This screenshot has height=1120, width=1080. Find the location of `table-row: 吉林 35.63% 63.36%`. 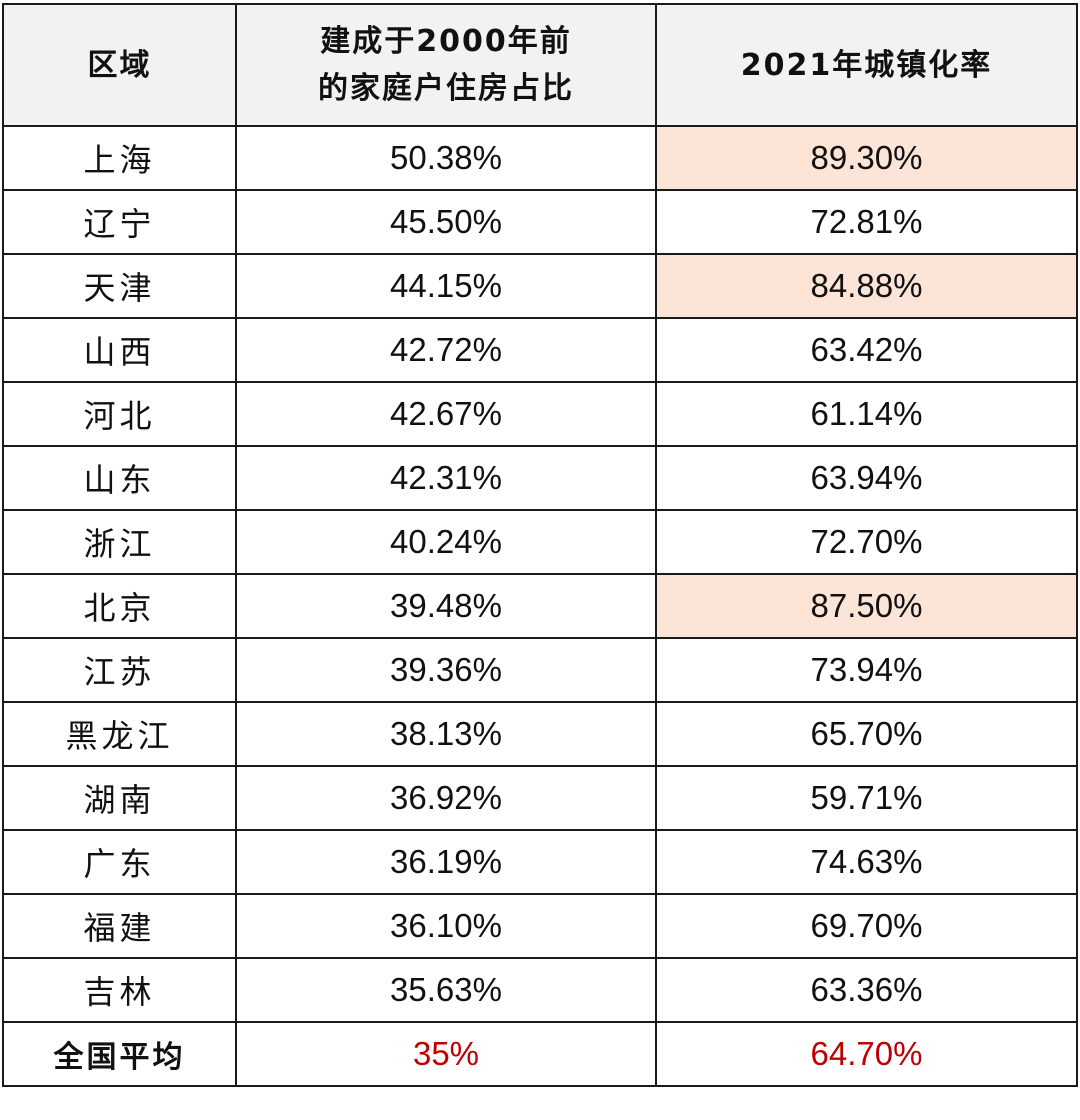

table-row: 吉林 35.63% 63.36% is located at coordinates (540, 990).